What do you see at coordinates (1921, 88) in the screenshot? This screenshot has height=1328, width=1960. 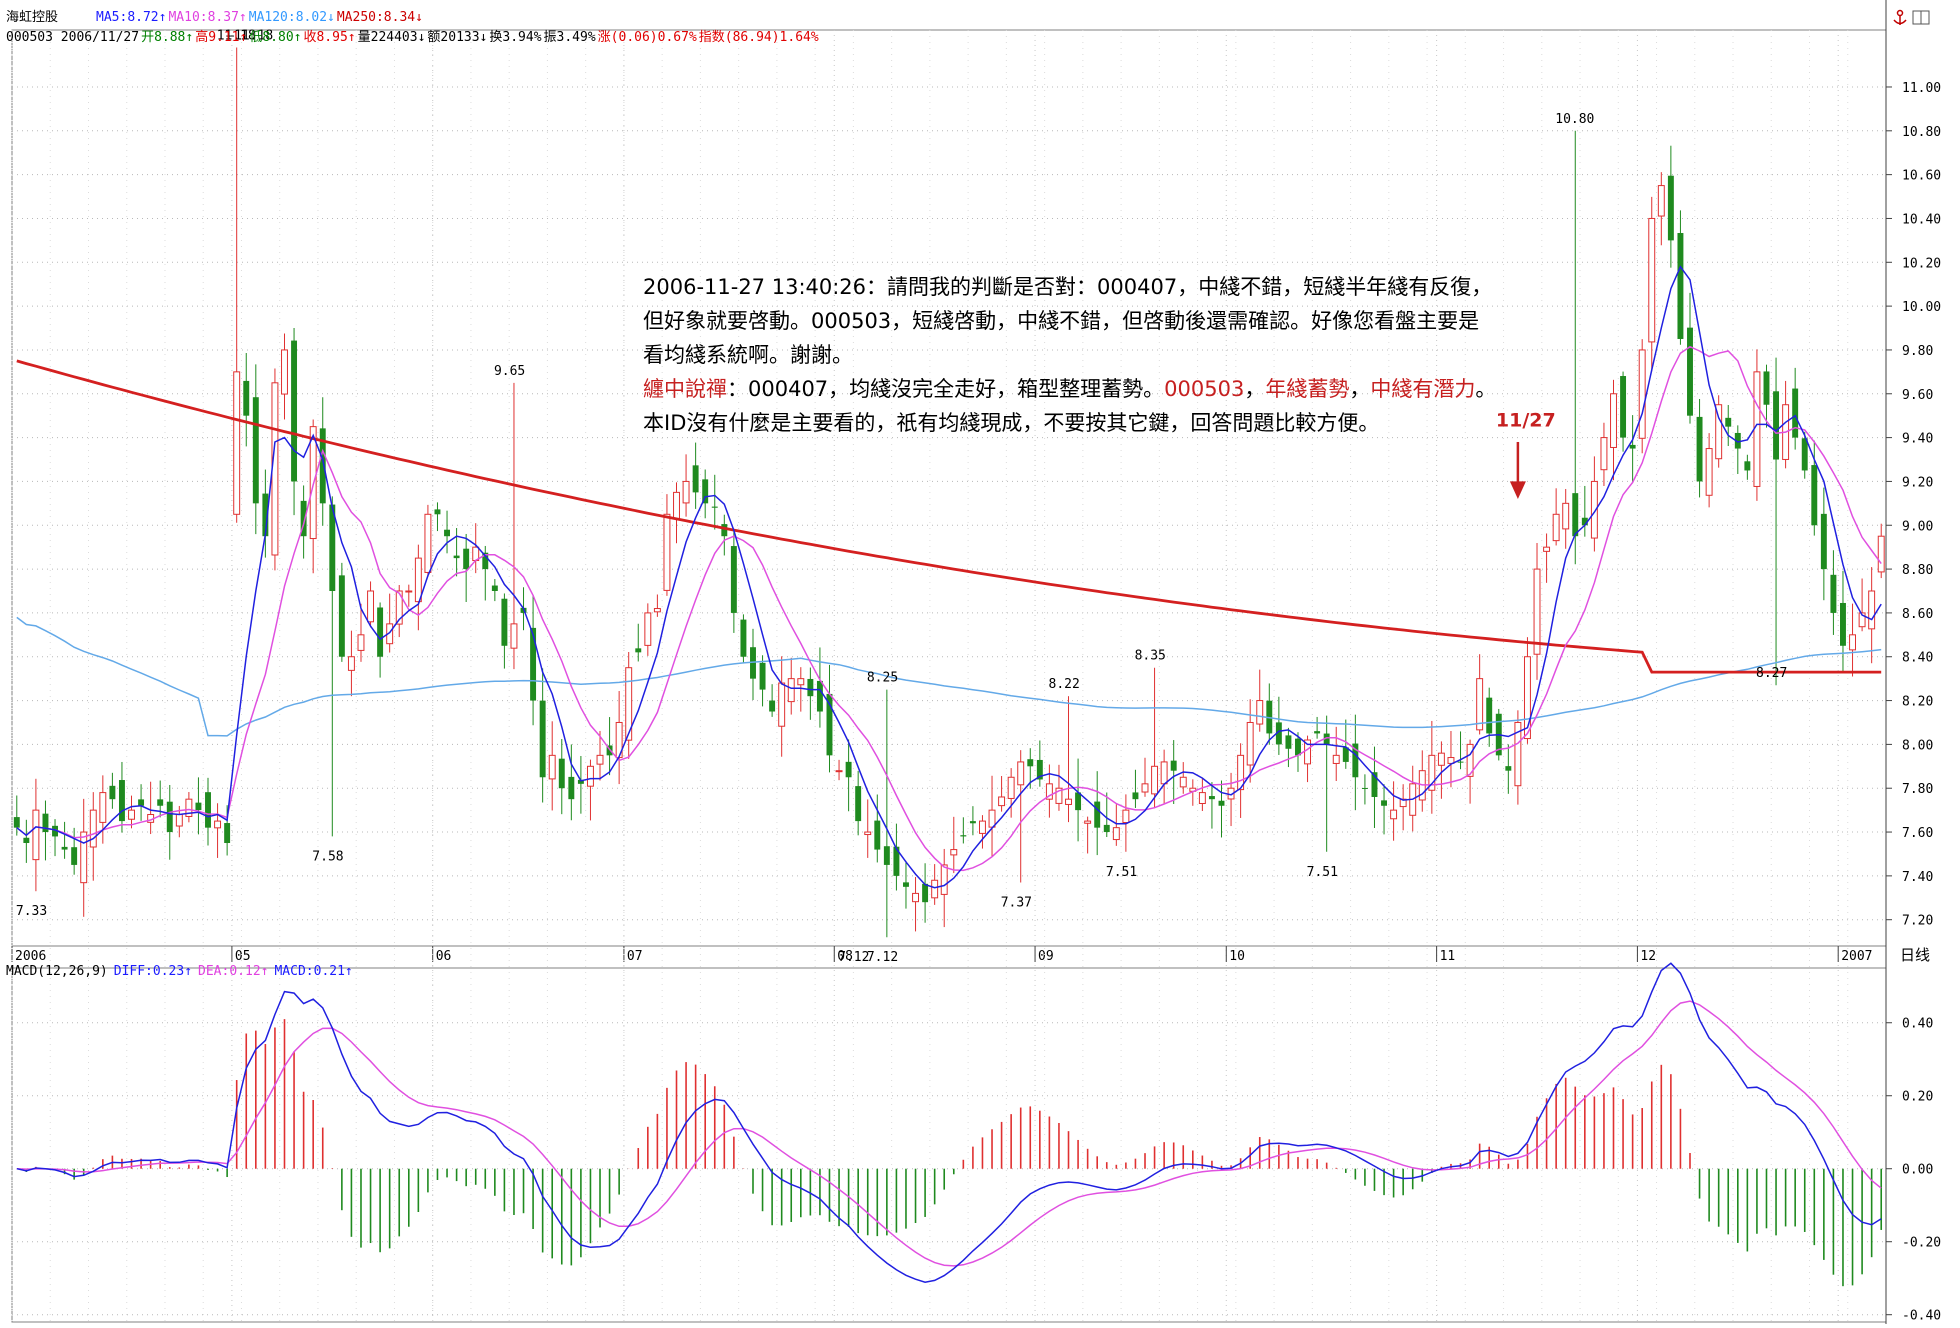 I see `price-tick-label: 11.00` at bounding box center [1921, 88].